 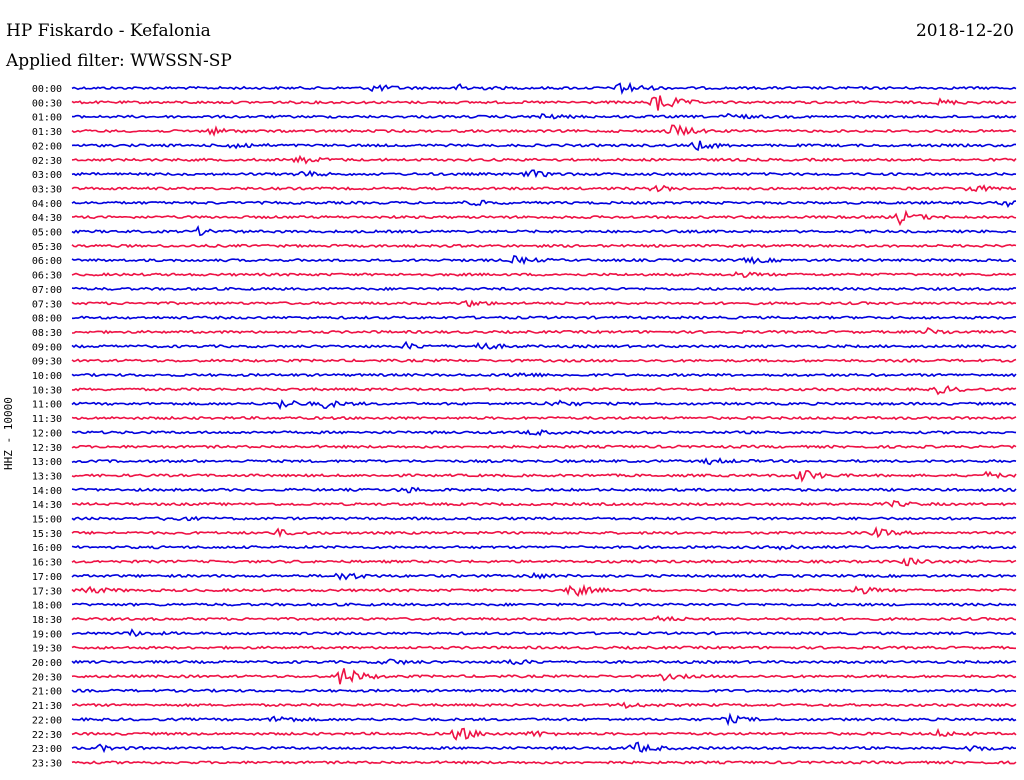 I want to click on tick-label: 05:30, so click(x=47, y=247).